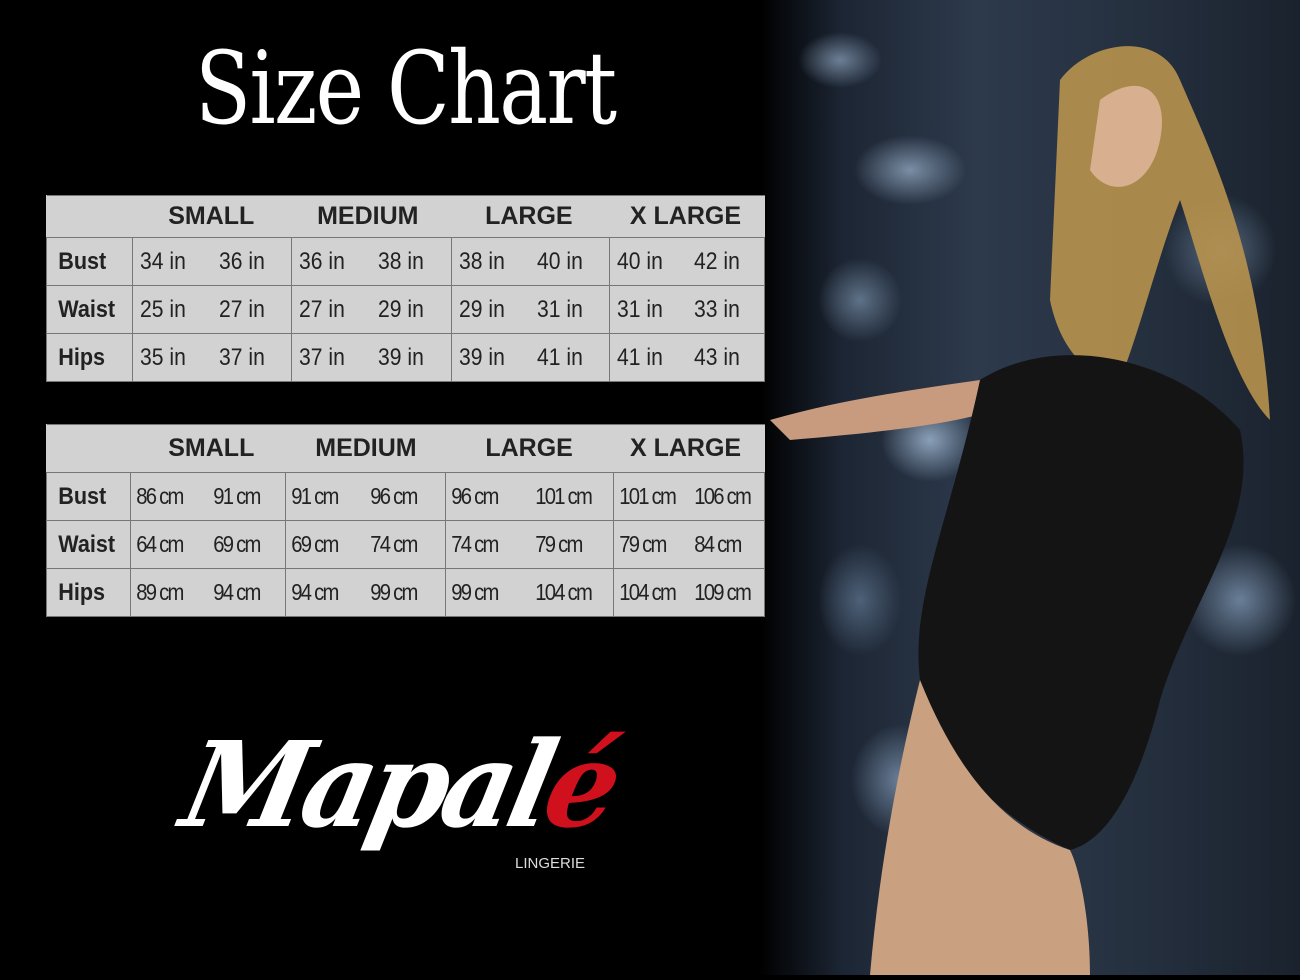 This screenshot has width=1300, height=980. Describe the element at coordinates (529, 496) in the screenshot. I see `size-cell-large: 96 cm 101 cm` at that location.